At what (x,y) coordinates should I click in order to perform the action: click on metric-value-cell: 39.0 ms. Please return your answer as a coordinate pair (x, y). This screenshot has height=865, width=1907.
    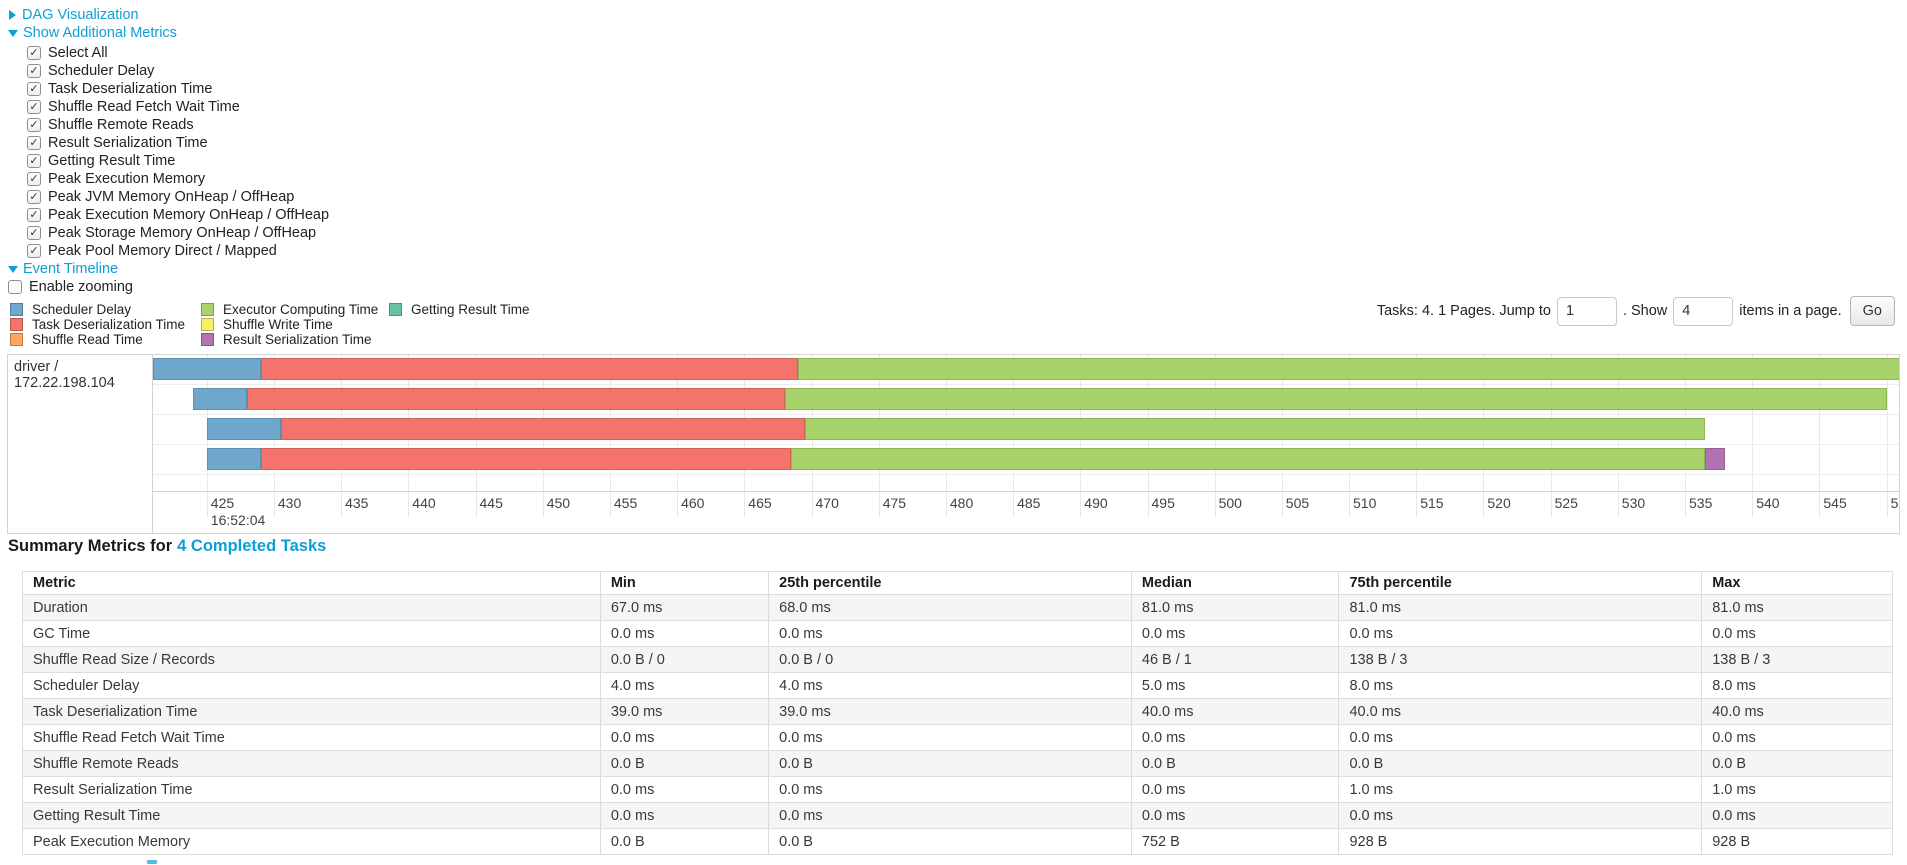
    Looking at the image, I should click on (684, 711).